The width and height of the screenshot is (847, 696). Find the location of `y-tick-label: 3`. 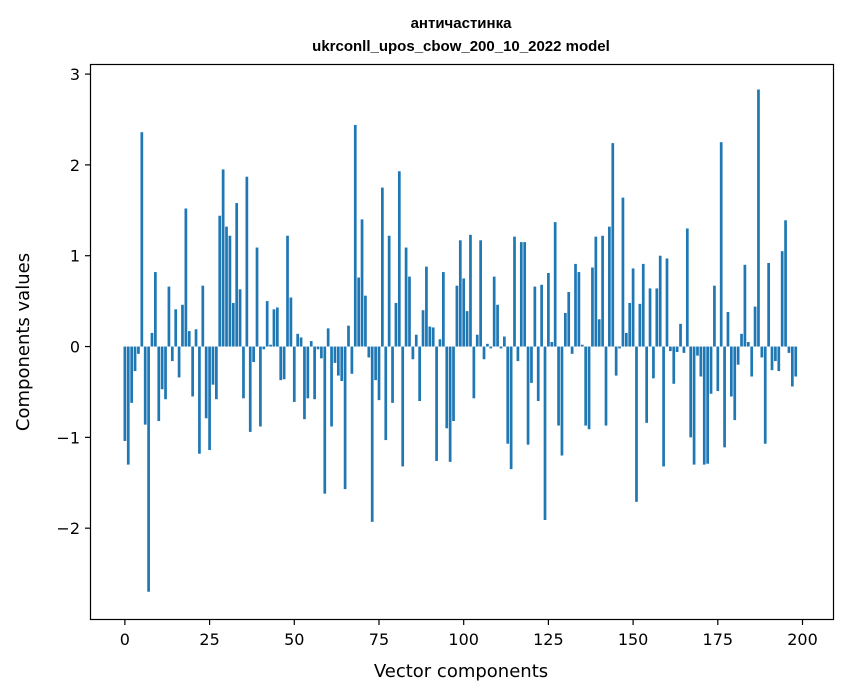

y-tick-label: 3 is located at coordinates (75, 74).